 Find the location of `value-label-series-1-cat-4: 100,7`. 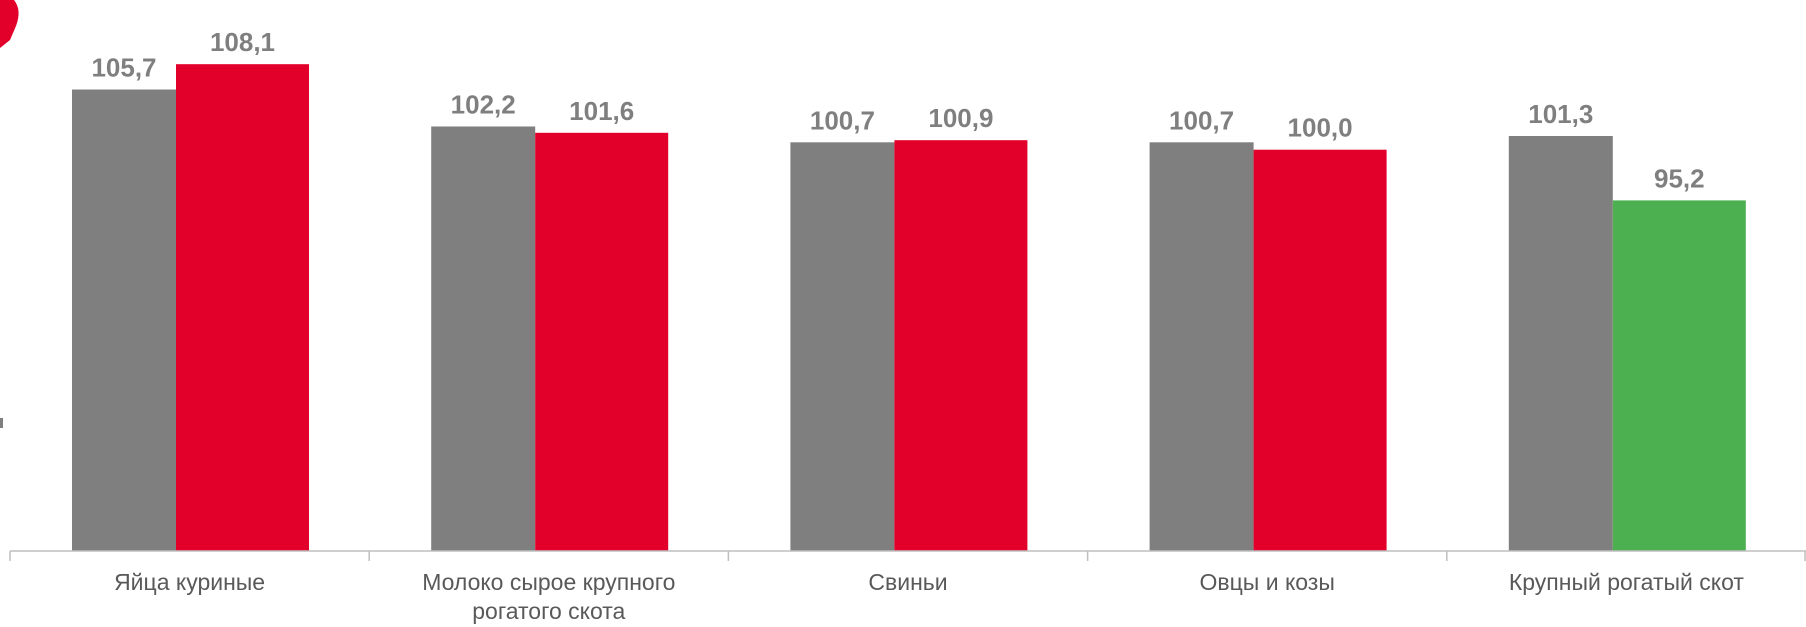

value-label-series-1-cat-4: 100,7 is located at coordinates (1201, 120).